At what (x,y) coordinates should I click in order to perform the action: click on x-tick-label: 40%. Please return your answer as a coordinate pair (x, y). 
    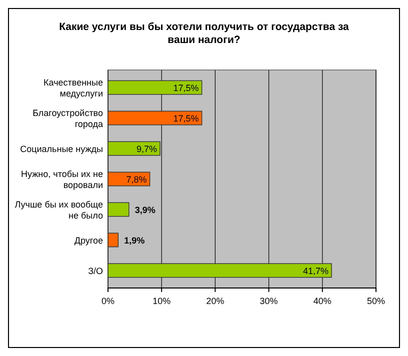
    Looking at the image, I should click on (322, 301).